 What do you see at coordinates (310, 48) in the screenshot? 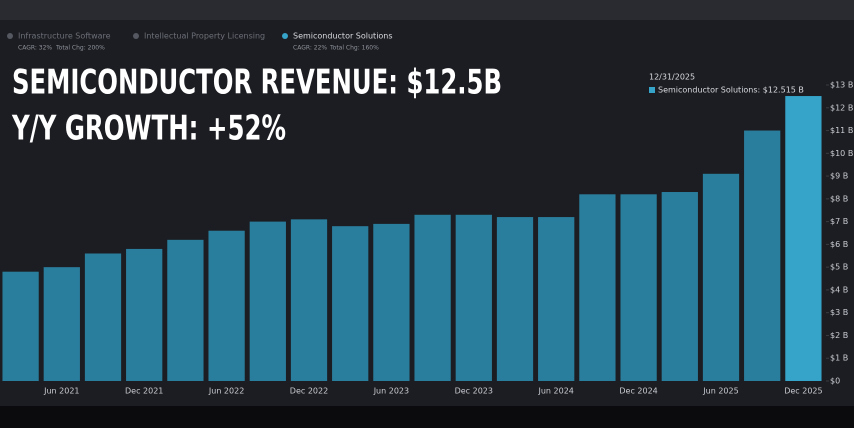
I see `legend-stat: CAGR: 22%` at bounding box center [310, 48].